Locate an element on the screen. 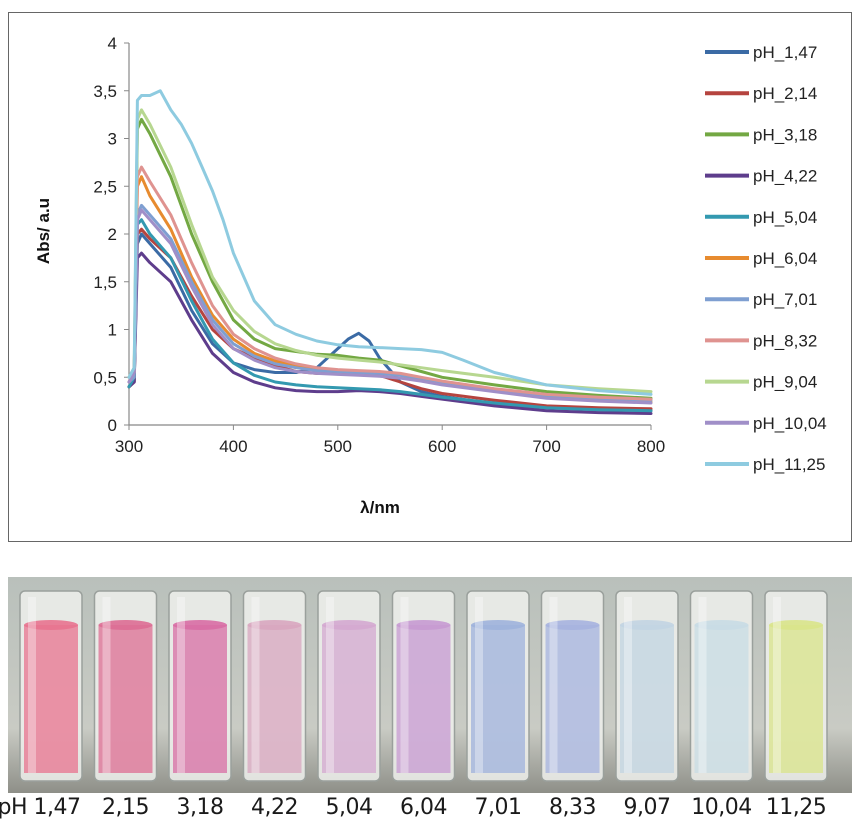 This screenshot has width=861, height=831. legend-label: pH_9,04 is located at coordinates (785, 382).